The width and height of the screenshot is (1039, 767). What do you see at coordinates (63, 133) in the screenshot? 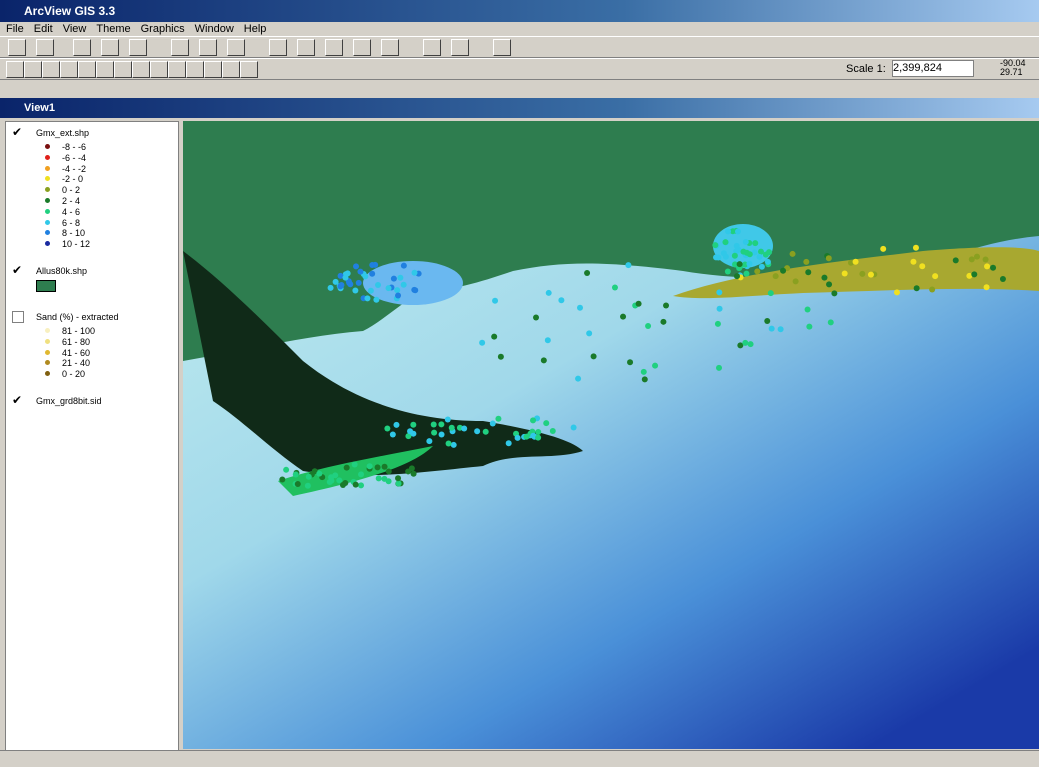
I see `layer-name: Gmx_ext.shp` at bounding box center [63, 133].